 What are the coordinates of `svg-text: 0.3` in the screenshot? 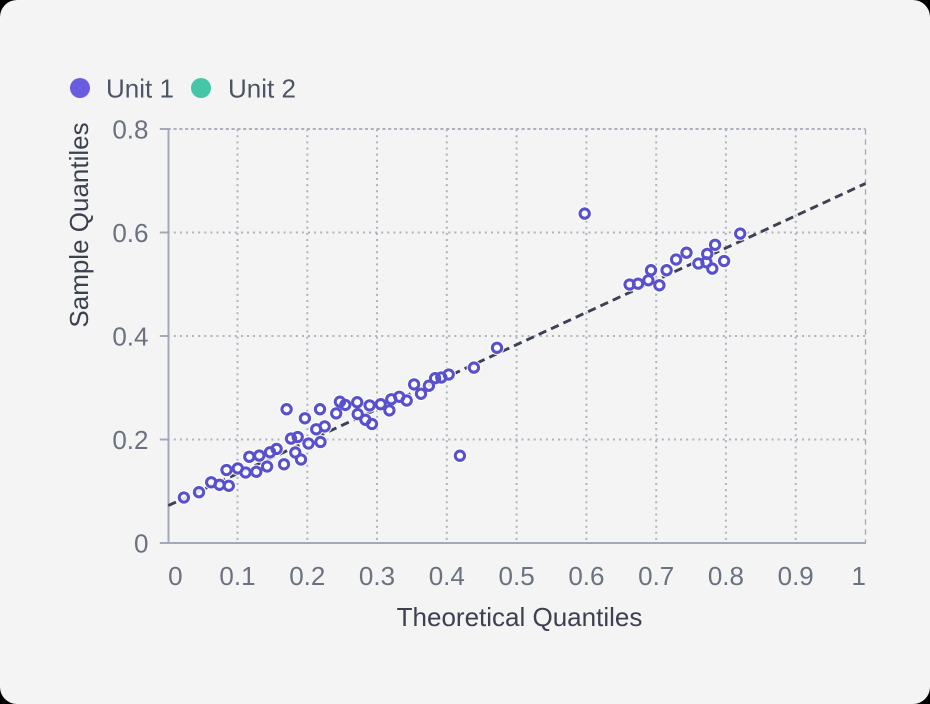 It's located at (377, 576).